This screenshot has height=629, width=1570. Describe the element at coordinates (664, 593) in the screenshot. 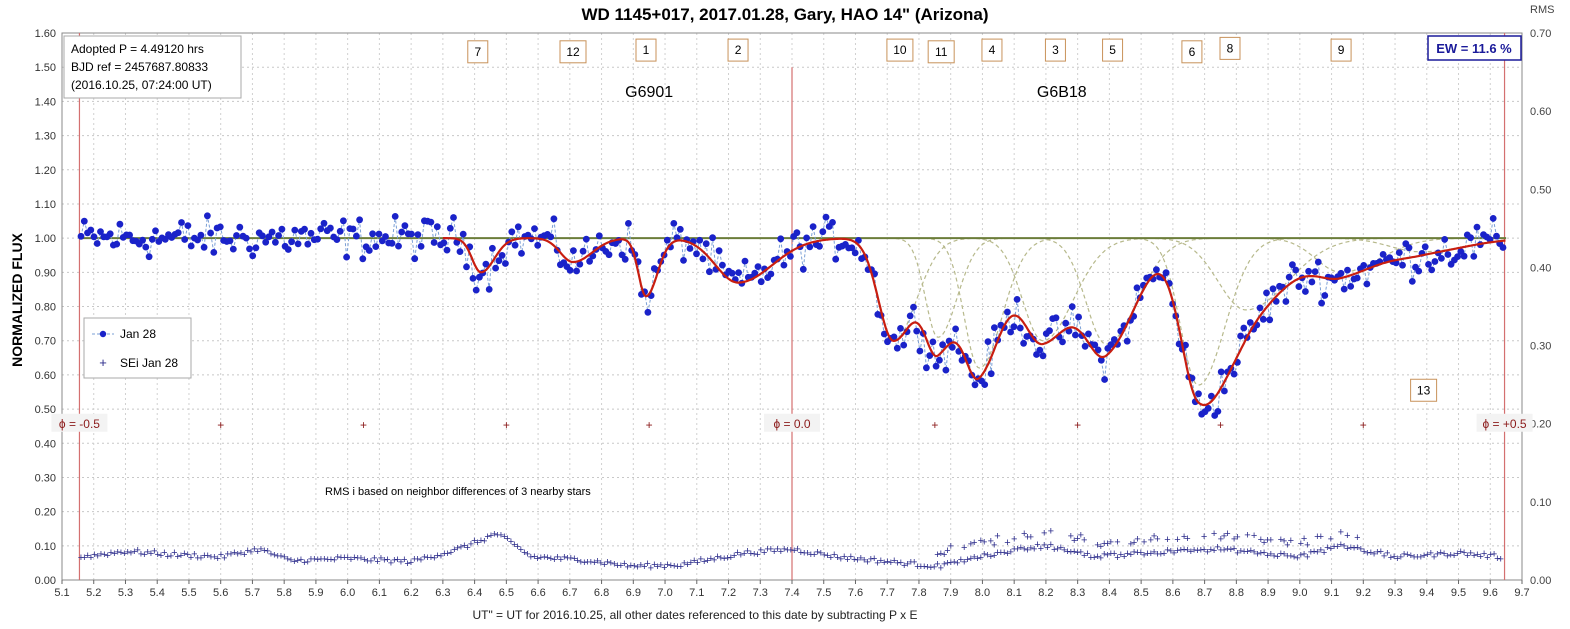

I see `x-tick-label: 7.0` at that location.